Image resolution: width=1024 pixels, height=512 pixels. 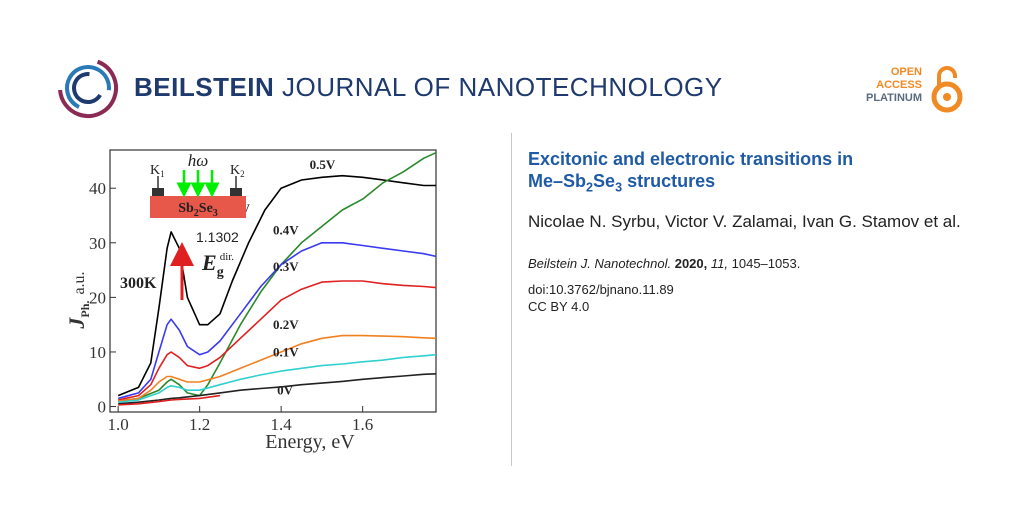 I want to click on y-tick-label: 0, so click(x=102, y=407).